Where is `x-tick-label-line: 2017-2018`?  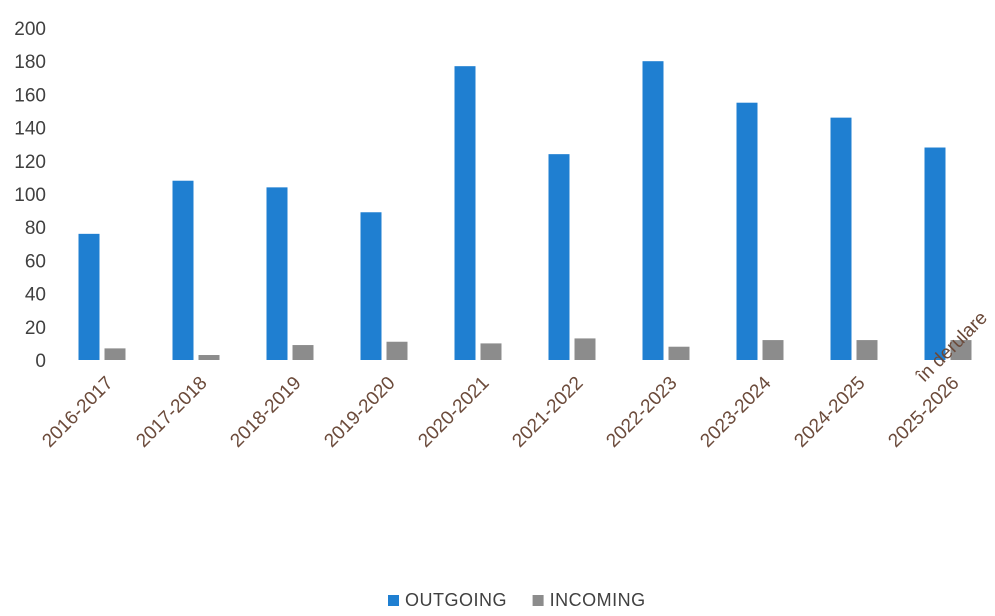
x-tick-label-line: 2017-2018 is located at coordinates (171, 412).